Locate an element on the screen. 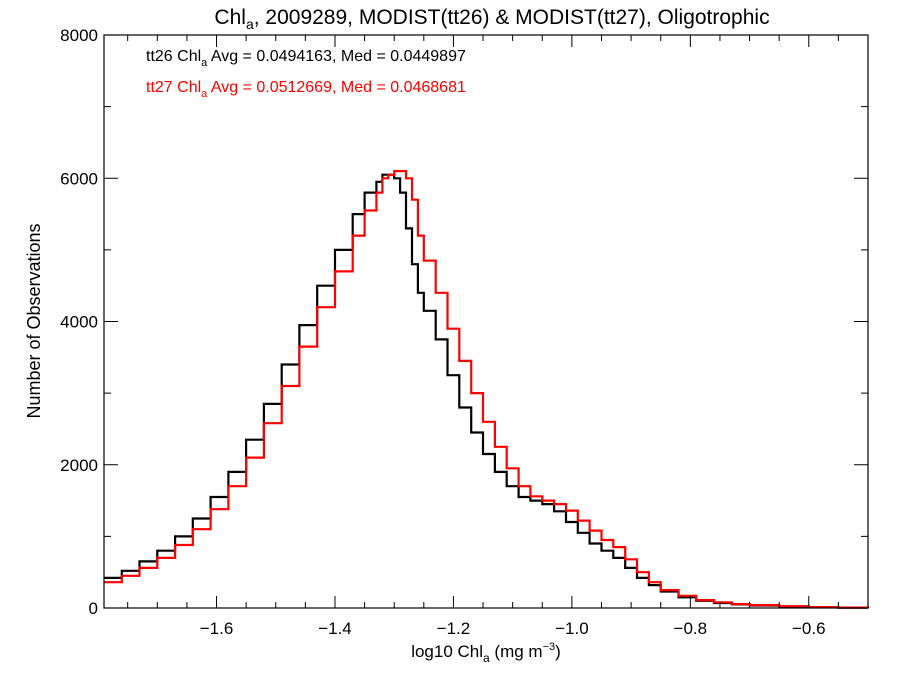  x-tick-label: −1.0 is located at coordinates (572, 628).